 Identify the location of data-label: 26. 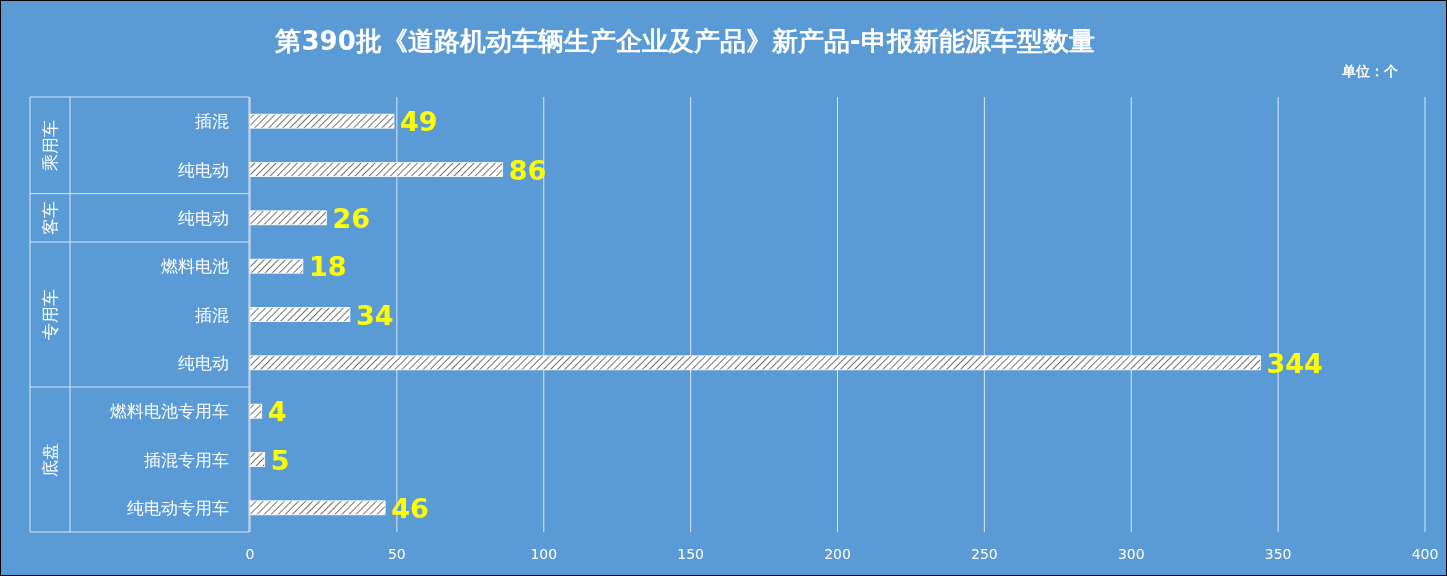
(351, 218).